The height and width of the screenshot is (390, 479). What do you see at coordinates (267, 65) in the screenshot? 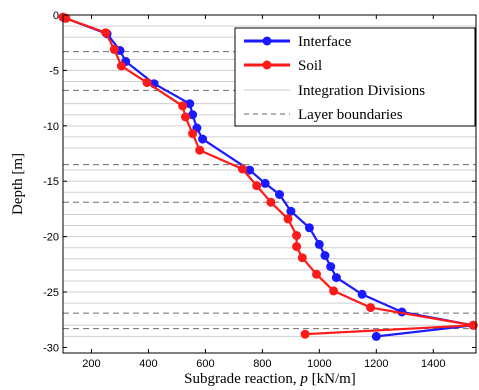
I see `legend-marker-soil` at bounding box center [267, 65].